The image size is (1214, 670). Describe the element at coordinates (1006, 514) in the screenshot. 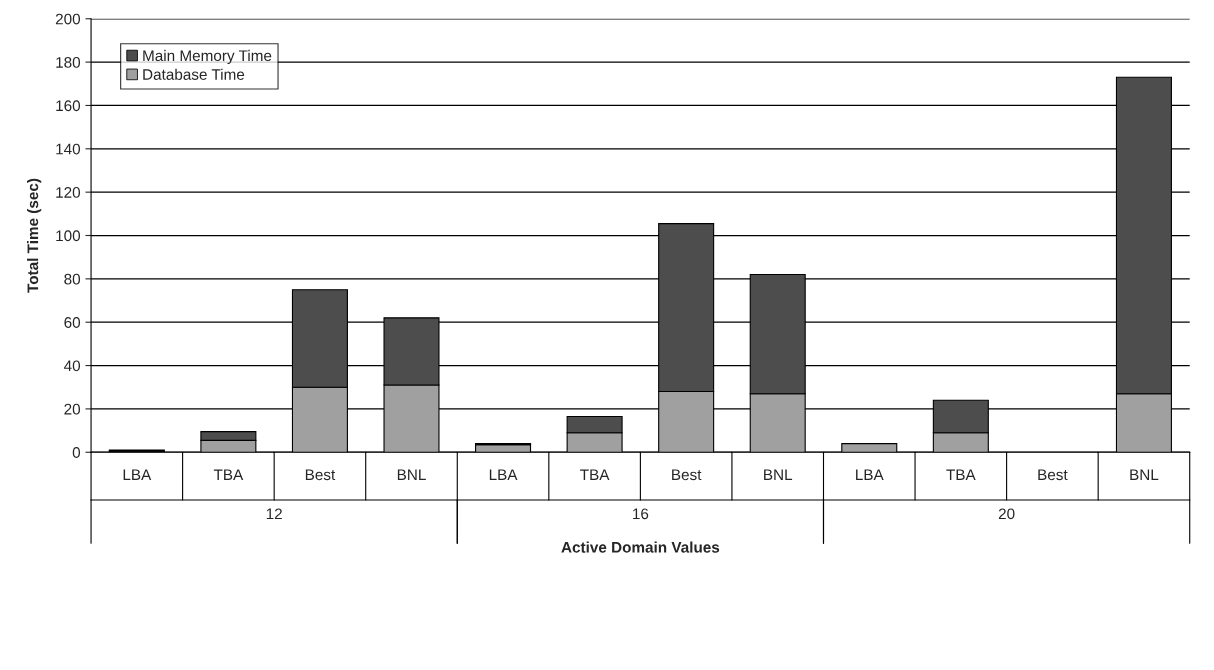

I see `text: 20` at that location.